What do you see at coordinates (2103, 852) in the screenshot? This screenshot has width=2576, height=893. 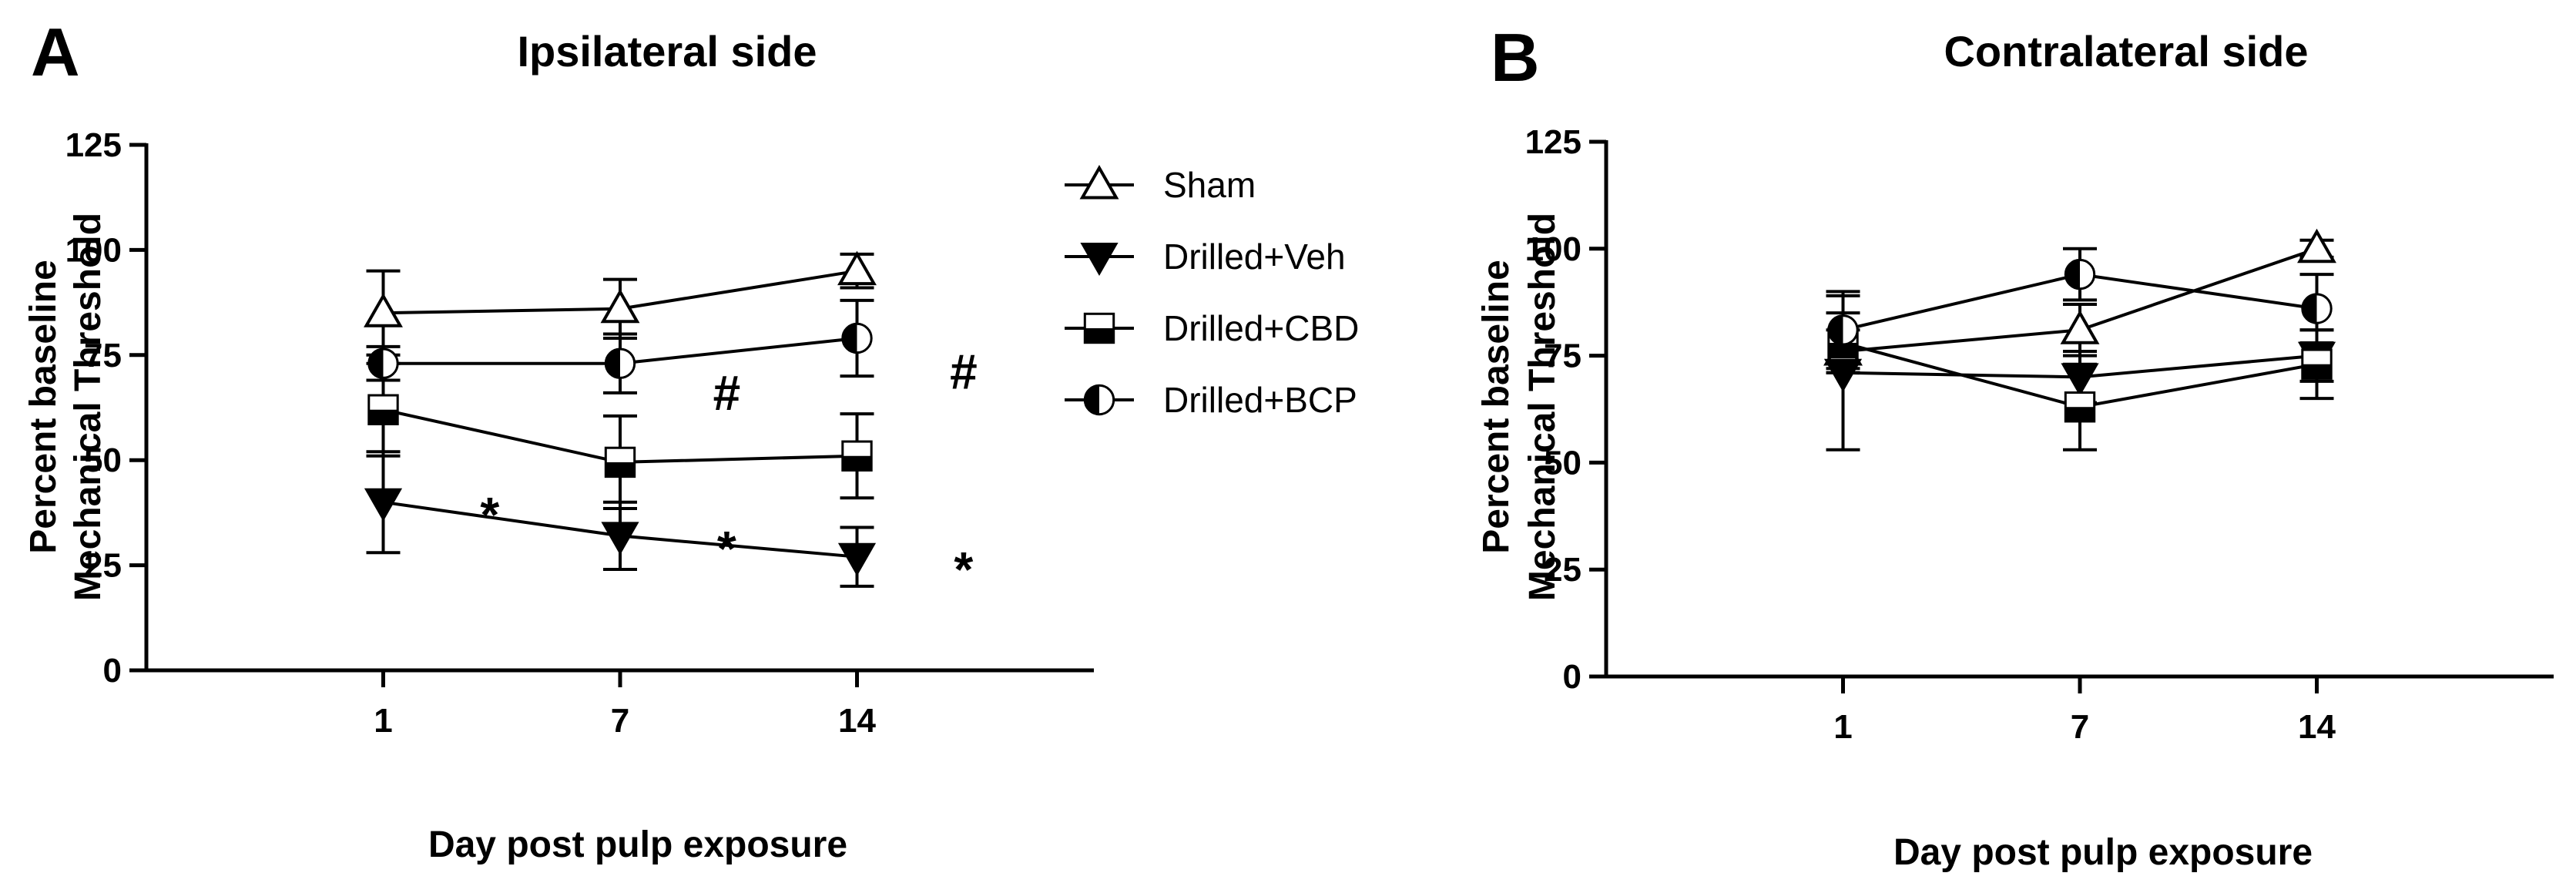 I see `panel-b-xlabel: Day post pulp exposure` at bounding box center [2103, 852].